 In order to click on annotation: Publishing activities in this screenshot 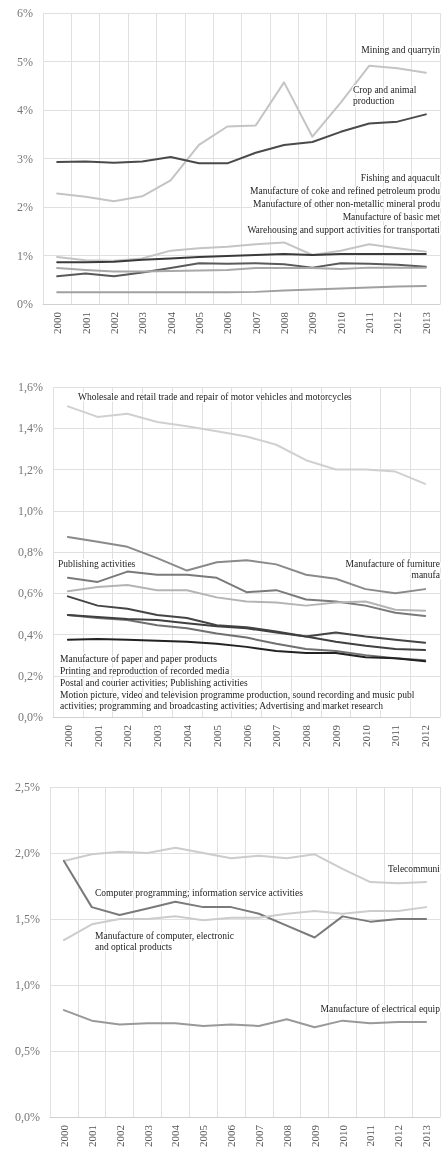, I will do `click(97, 563)`.